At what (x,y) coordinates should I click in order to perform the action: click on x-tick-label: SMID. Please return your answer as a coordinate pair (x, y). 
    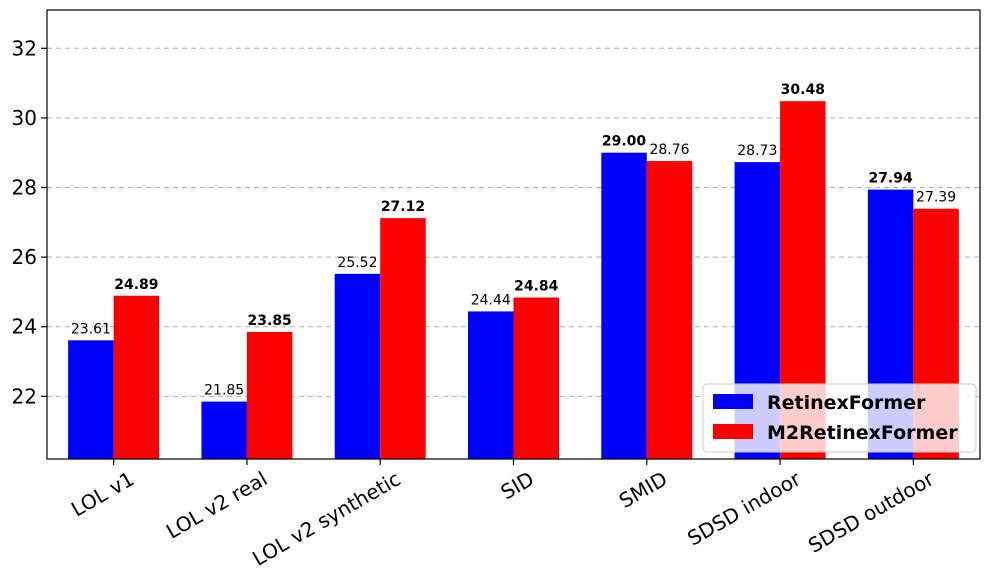
    Looking at the image, I should click on (643, 490).